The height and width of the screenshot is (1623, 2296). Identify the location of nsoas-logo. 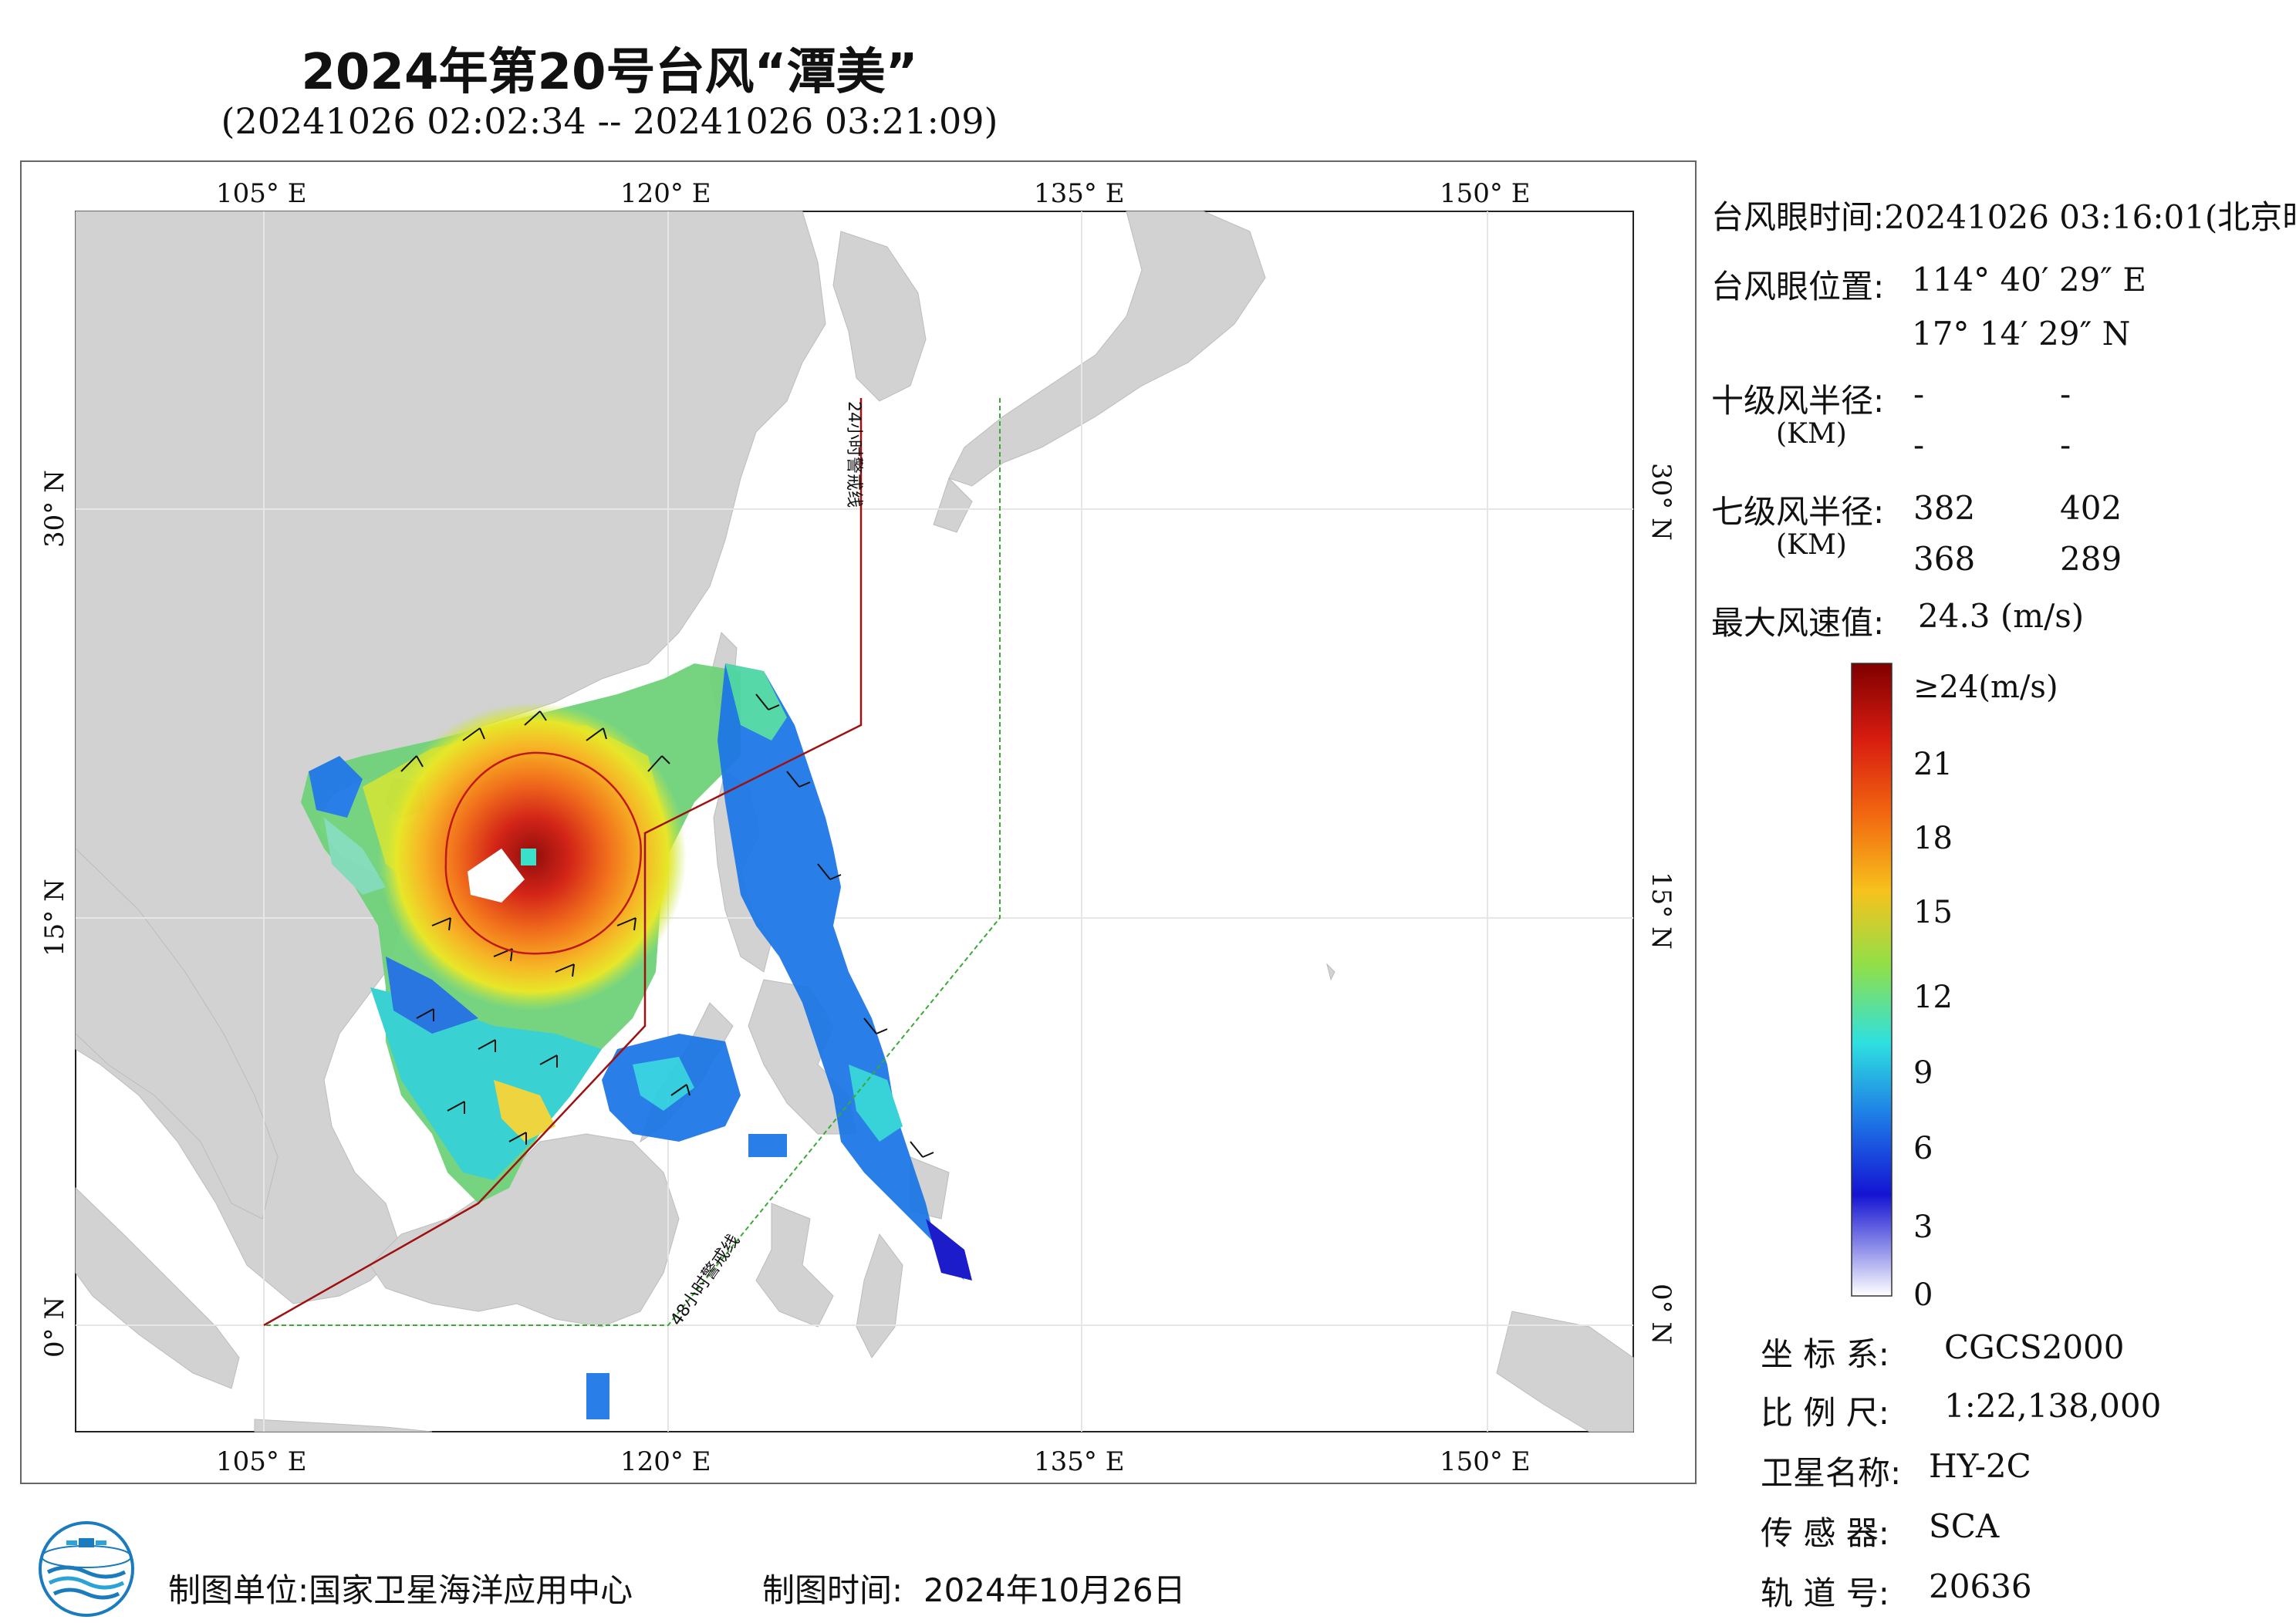
(86, 1569).